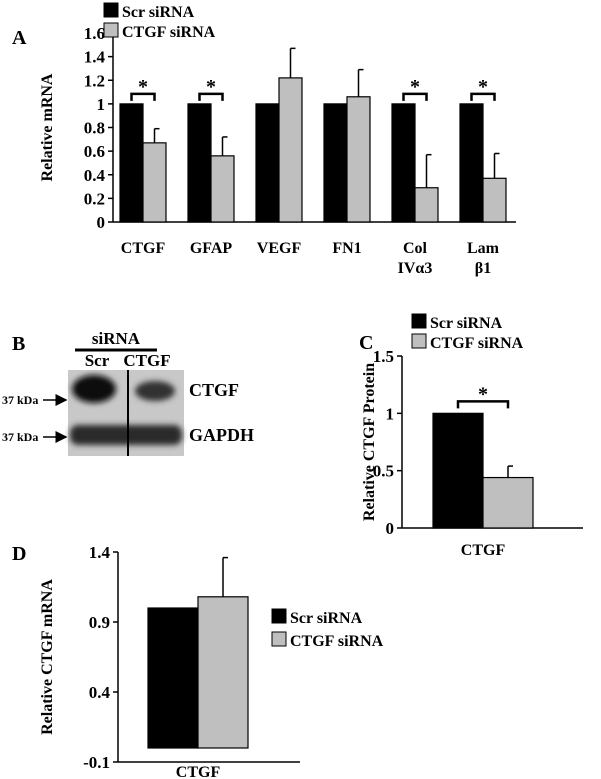 The width and height of the screenshot is (601, 779). What do you see at coordinates (366, 343) in the screenshot?
I see `panel-label-c: C` at bounding box center [366, 343].